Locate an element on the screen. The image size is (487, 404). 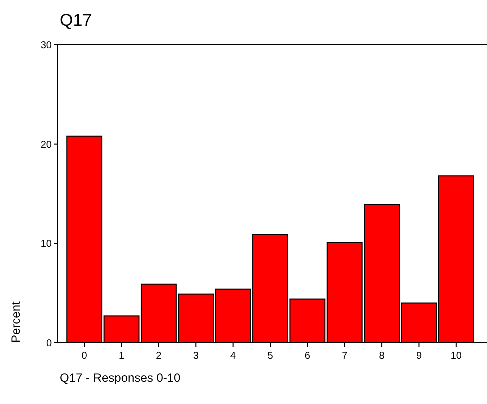
x-tick-label: 0 is located at coordinates (85, 356).